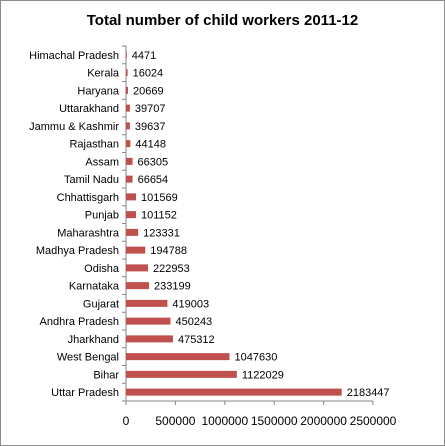  Describe the element at coordinates (126, 421) in the screenshot. I see `x-tick-label: 0` at that location.